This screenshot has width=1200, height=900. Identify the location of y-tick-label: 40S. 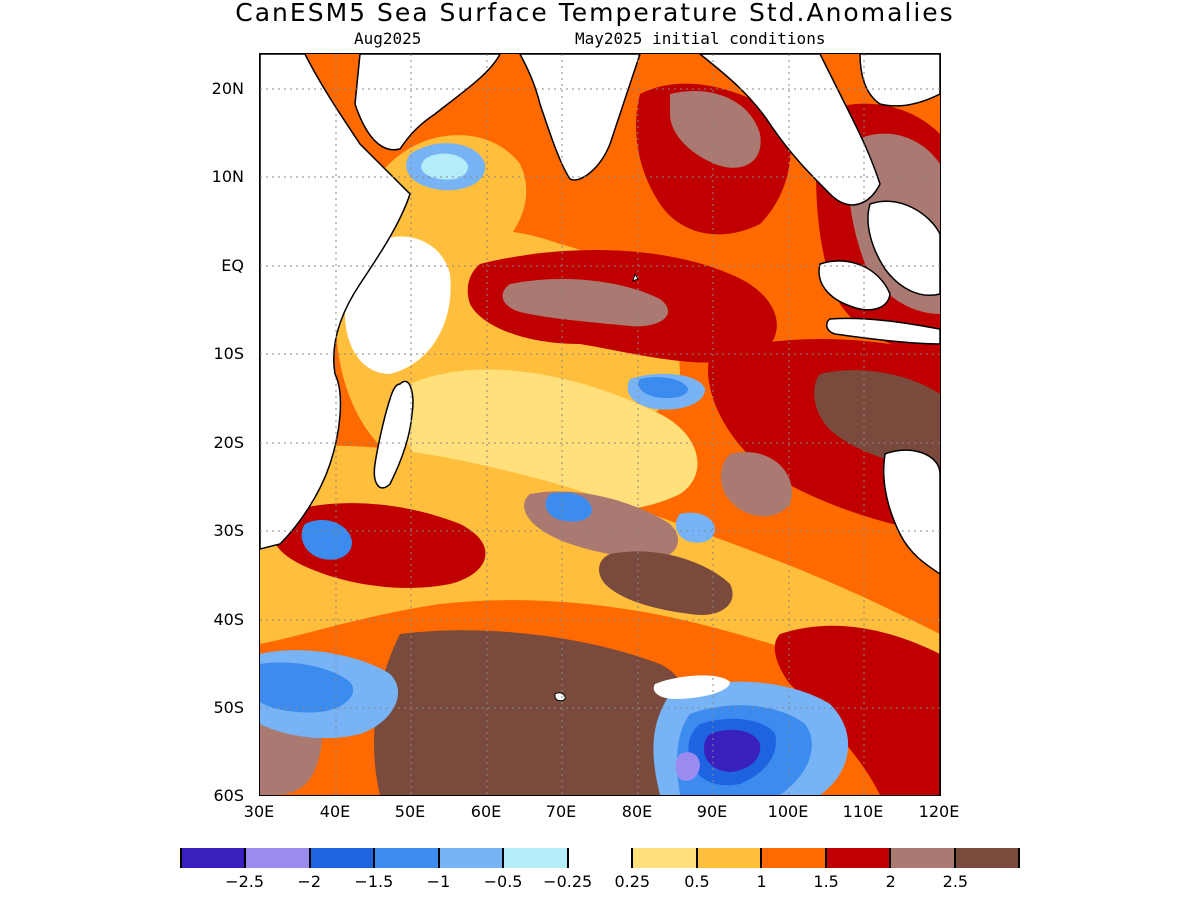
(228, 619).